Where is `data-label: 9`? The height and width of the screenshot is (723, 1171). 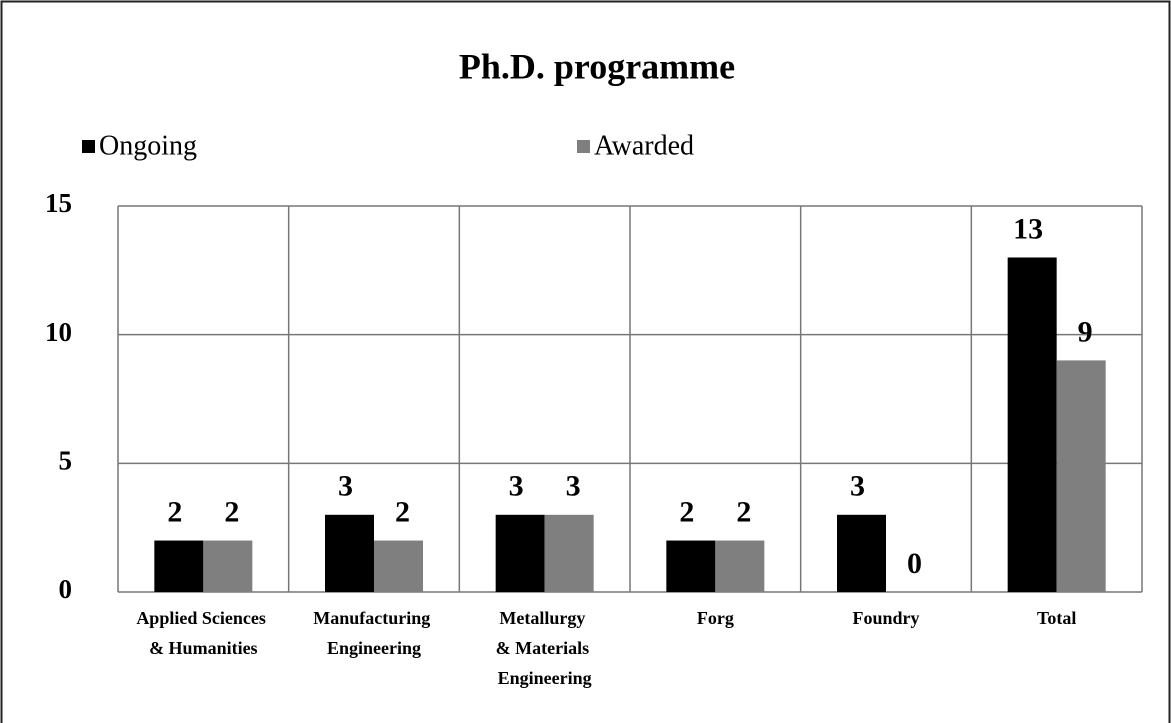
data-label: 9 is located at coordinates (1085, 331).